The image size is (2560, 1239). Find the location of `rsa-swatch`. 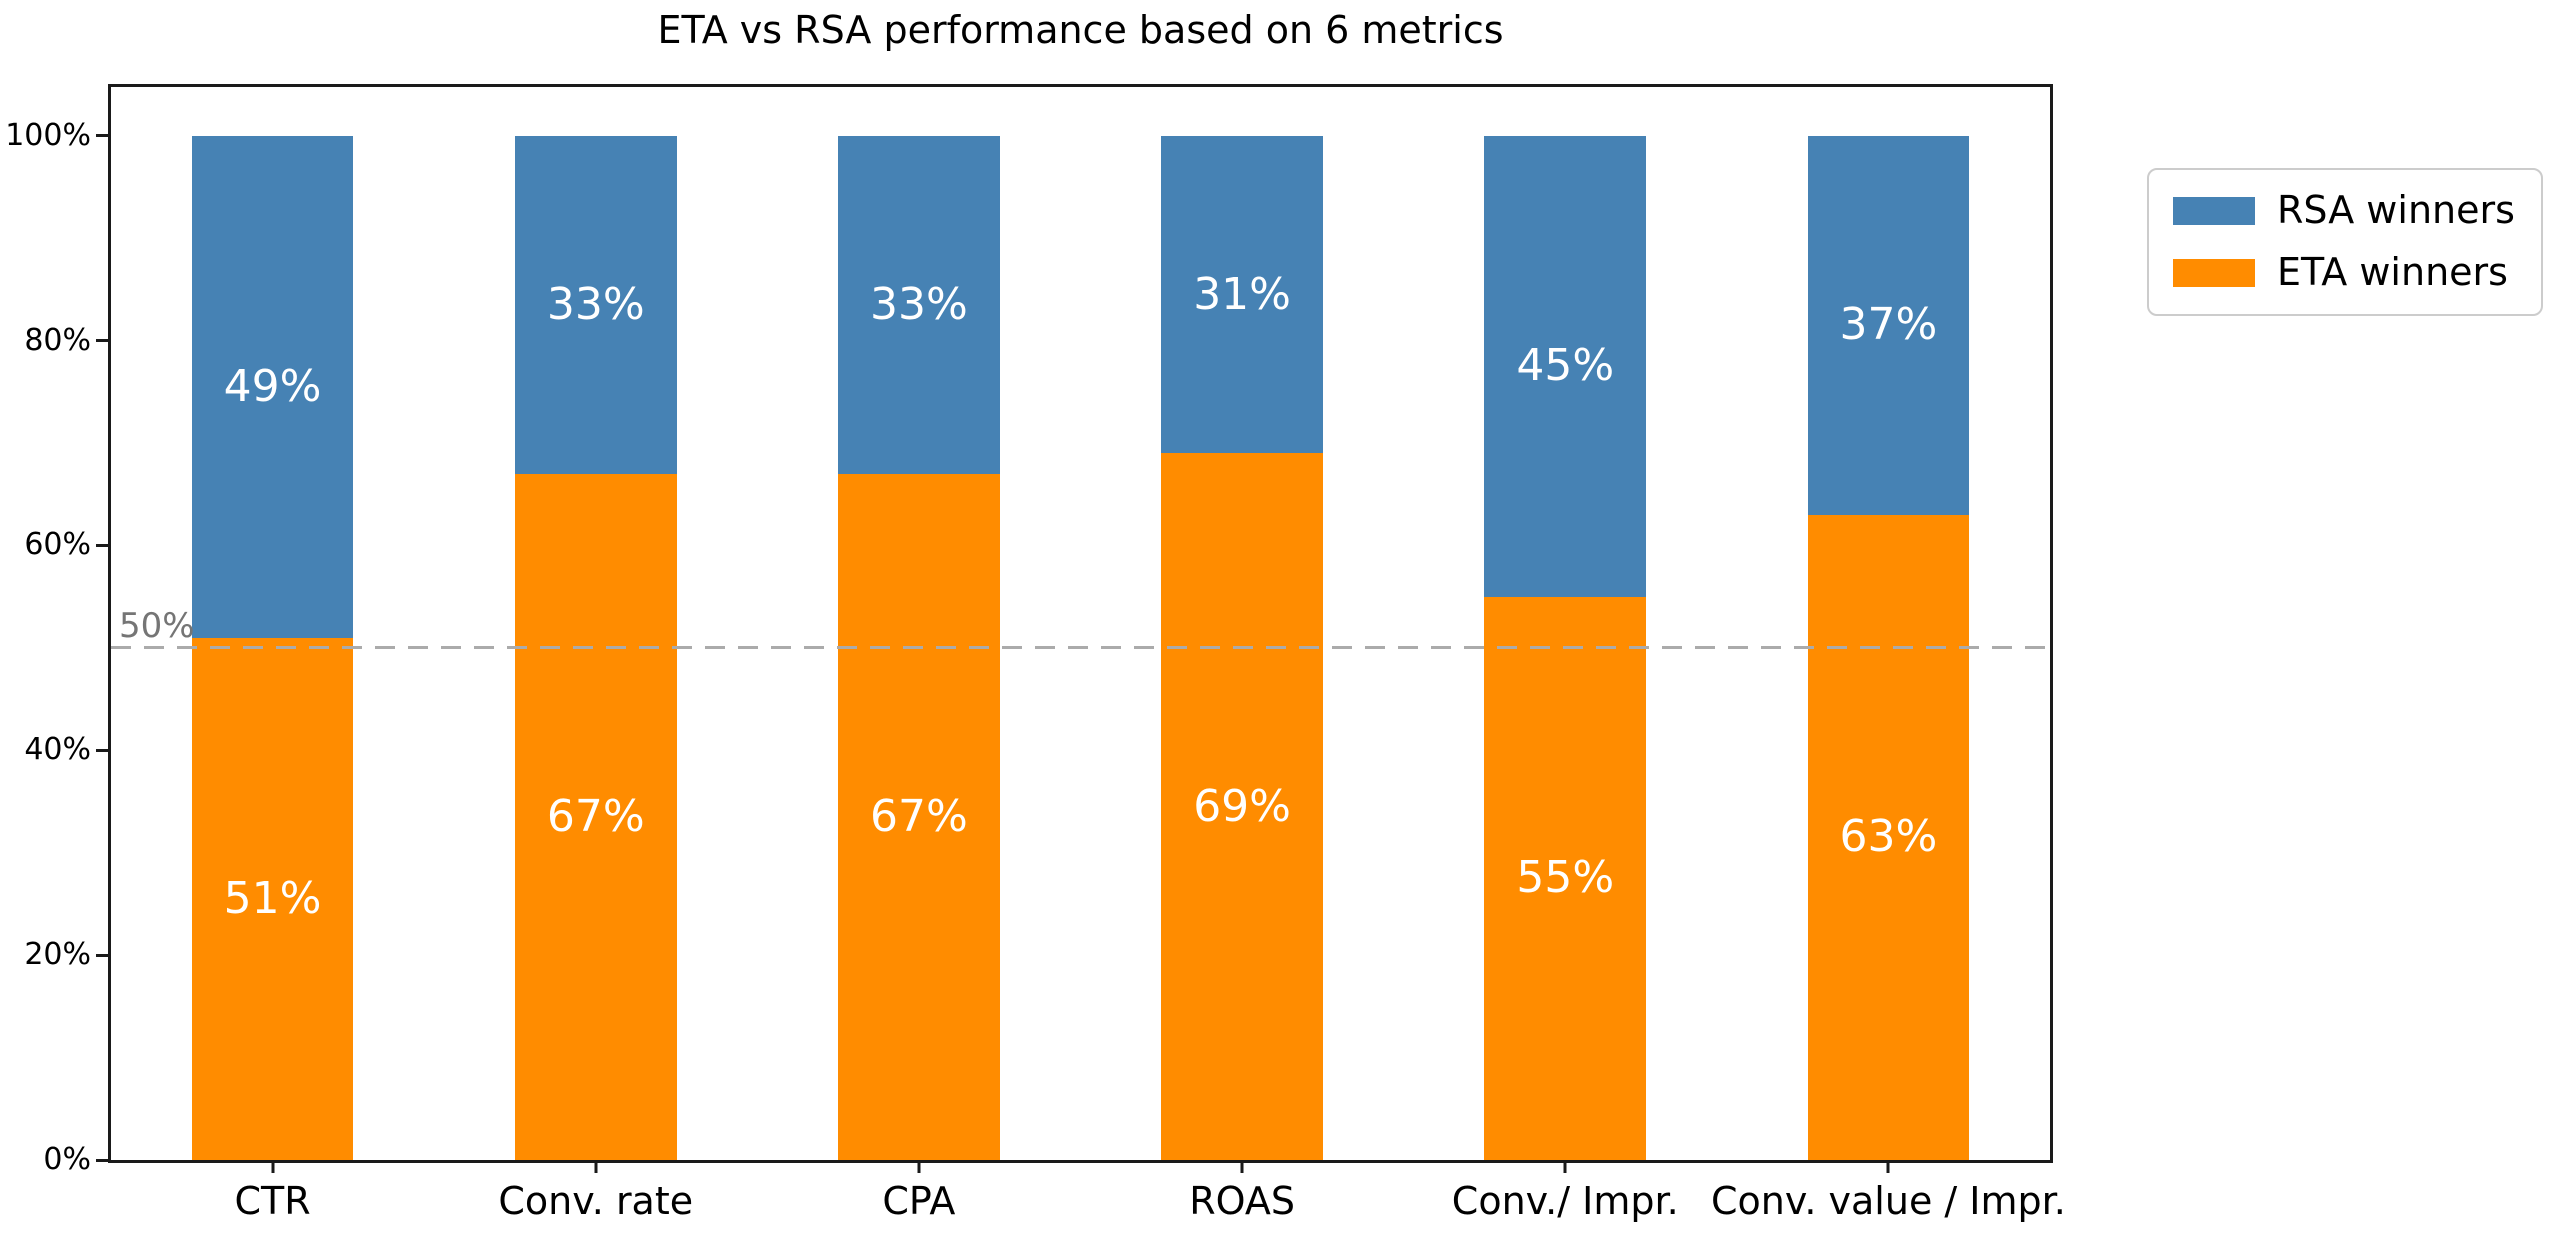

rsa-swatch is located at coordinates (2214, 210).